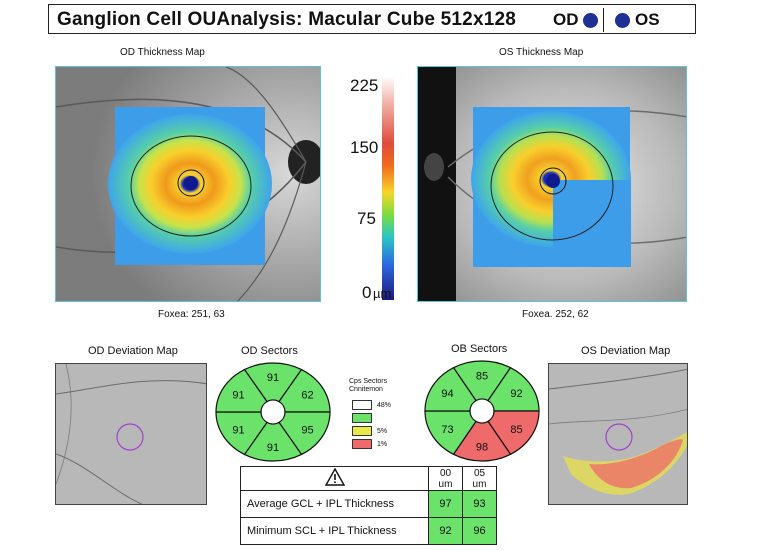 The image size is (768, 550). Describe the element at coordinates (482, 411) in the screenshot. I see `os-sectors-chart: 85 92 85 98 73 94` at that location.